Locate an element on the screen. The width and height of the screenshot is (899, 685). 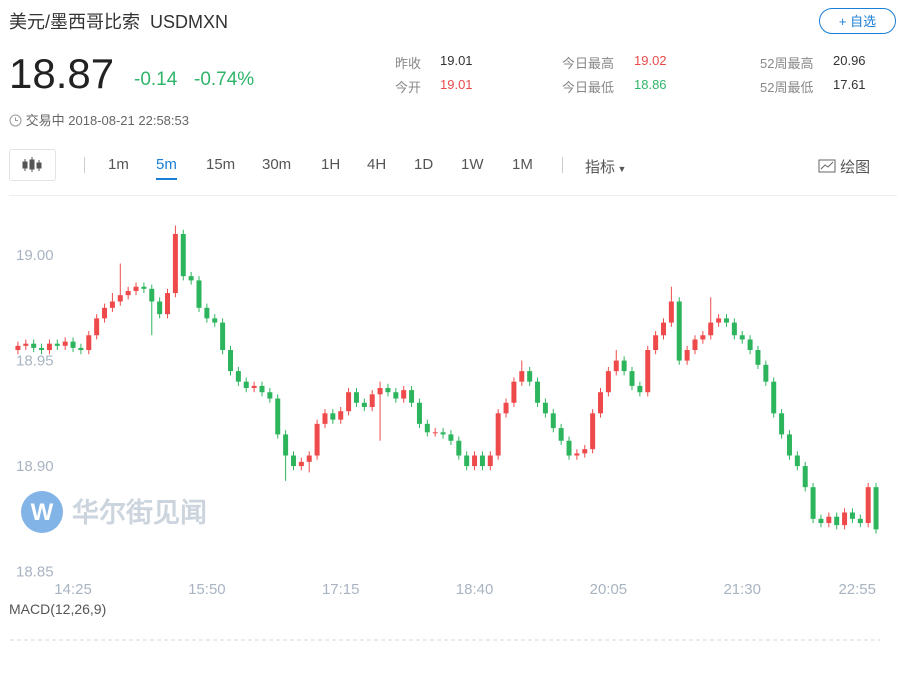
y-tick-label: 18.95 is located at coordinates (35, 361).